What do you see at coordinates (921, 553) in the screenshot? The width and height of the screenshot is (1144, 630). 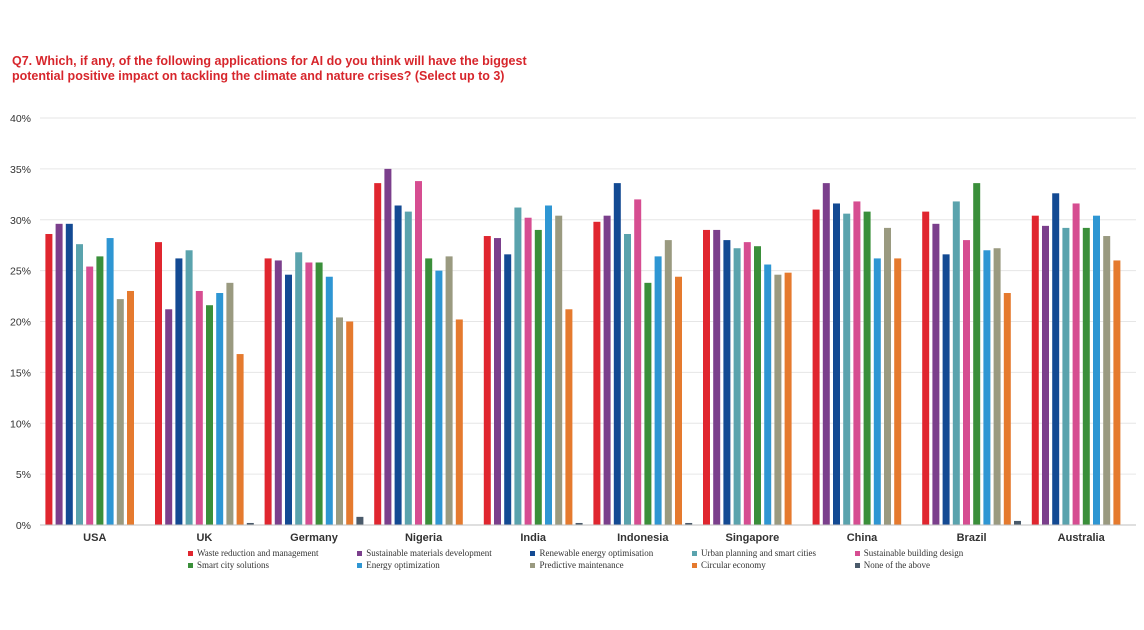 I see `legend-item: Sustainable building design` at bounding box center [921, 553].